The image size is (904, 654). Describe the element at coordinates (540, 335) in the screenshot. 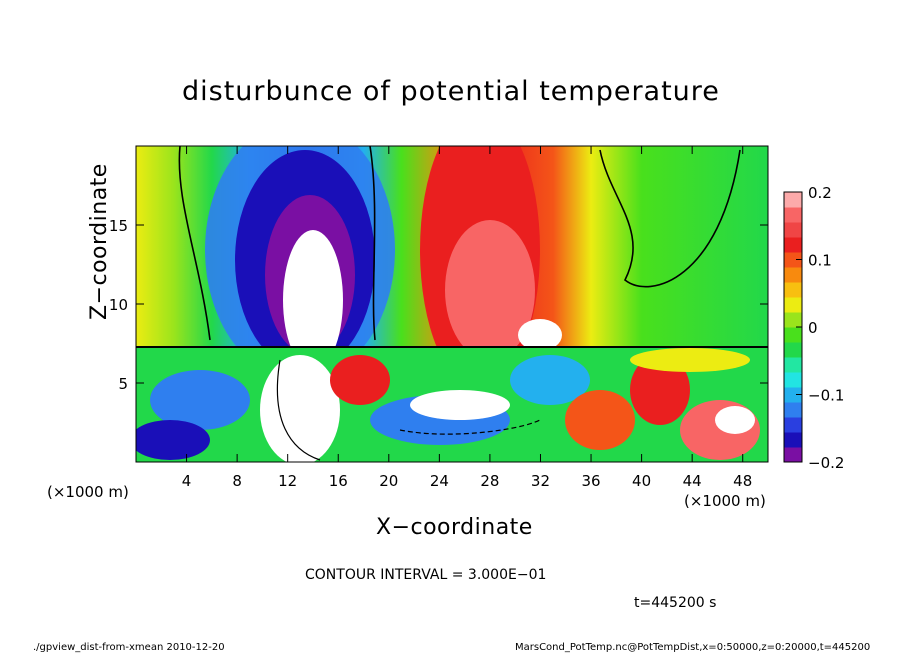

I see `warm-plume-core` at that location.